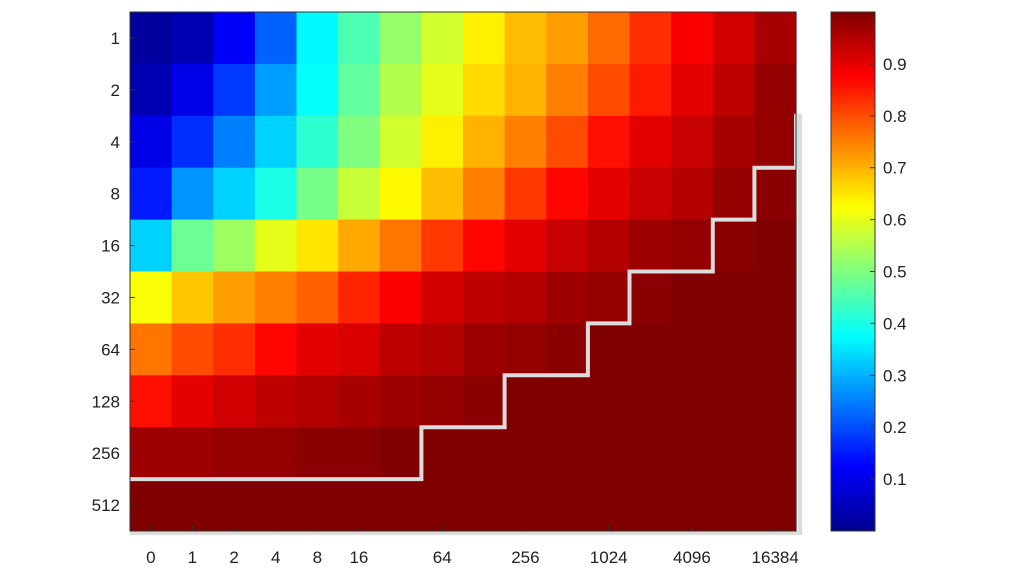 The image size is (1015, 579). I want to click on y-tick-label: 16, so click(110, 246).